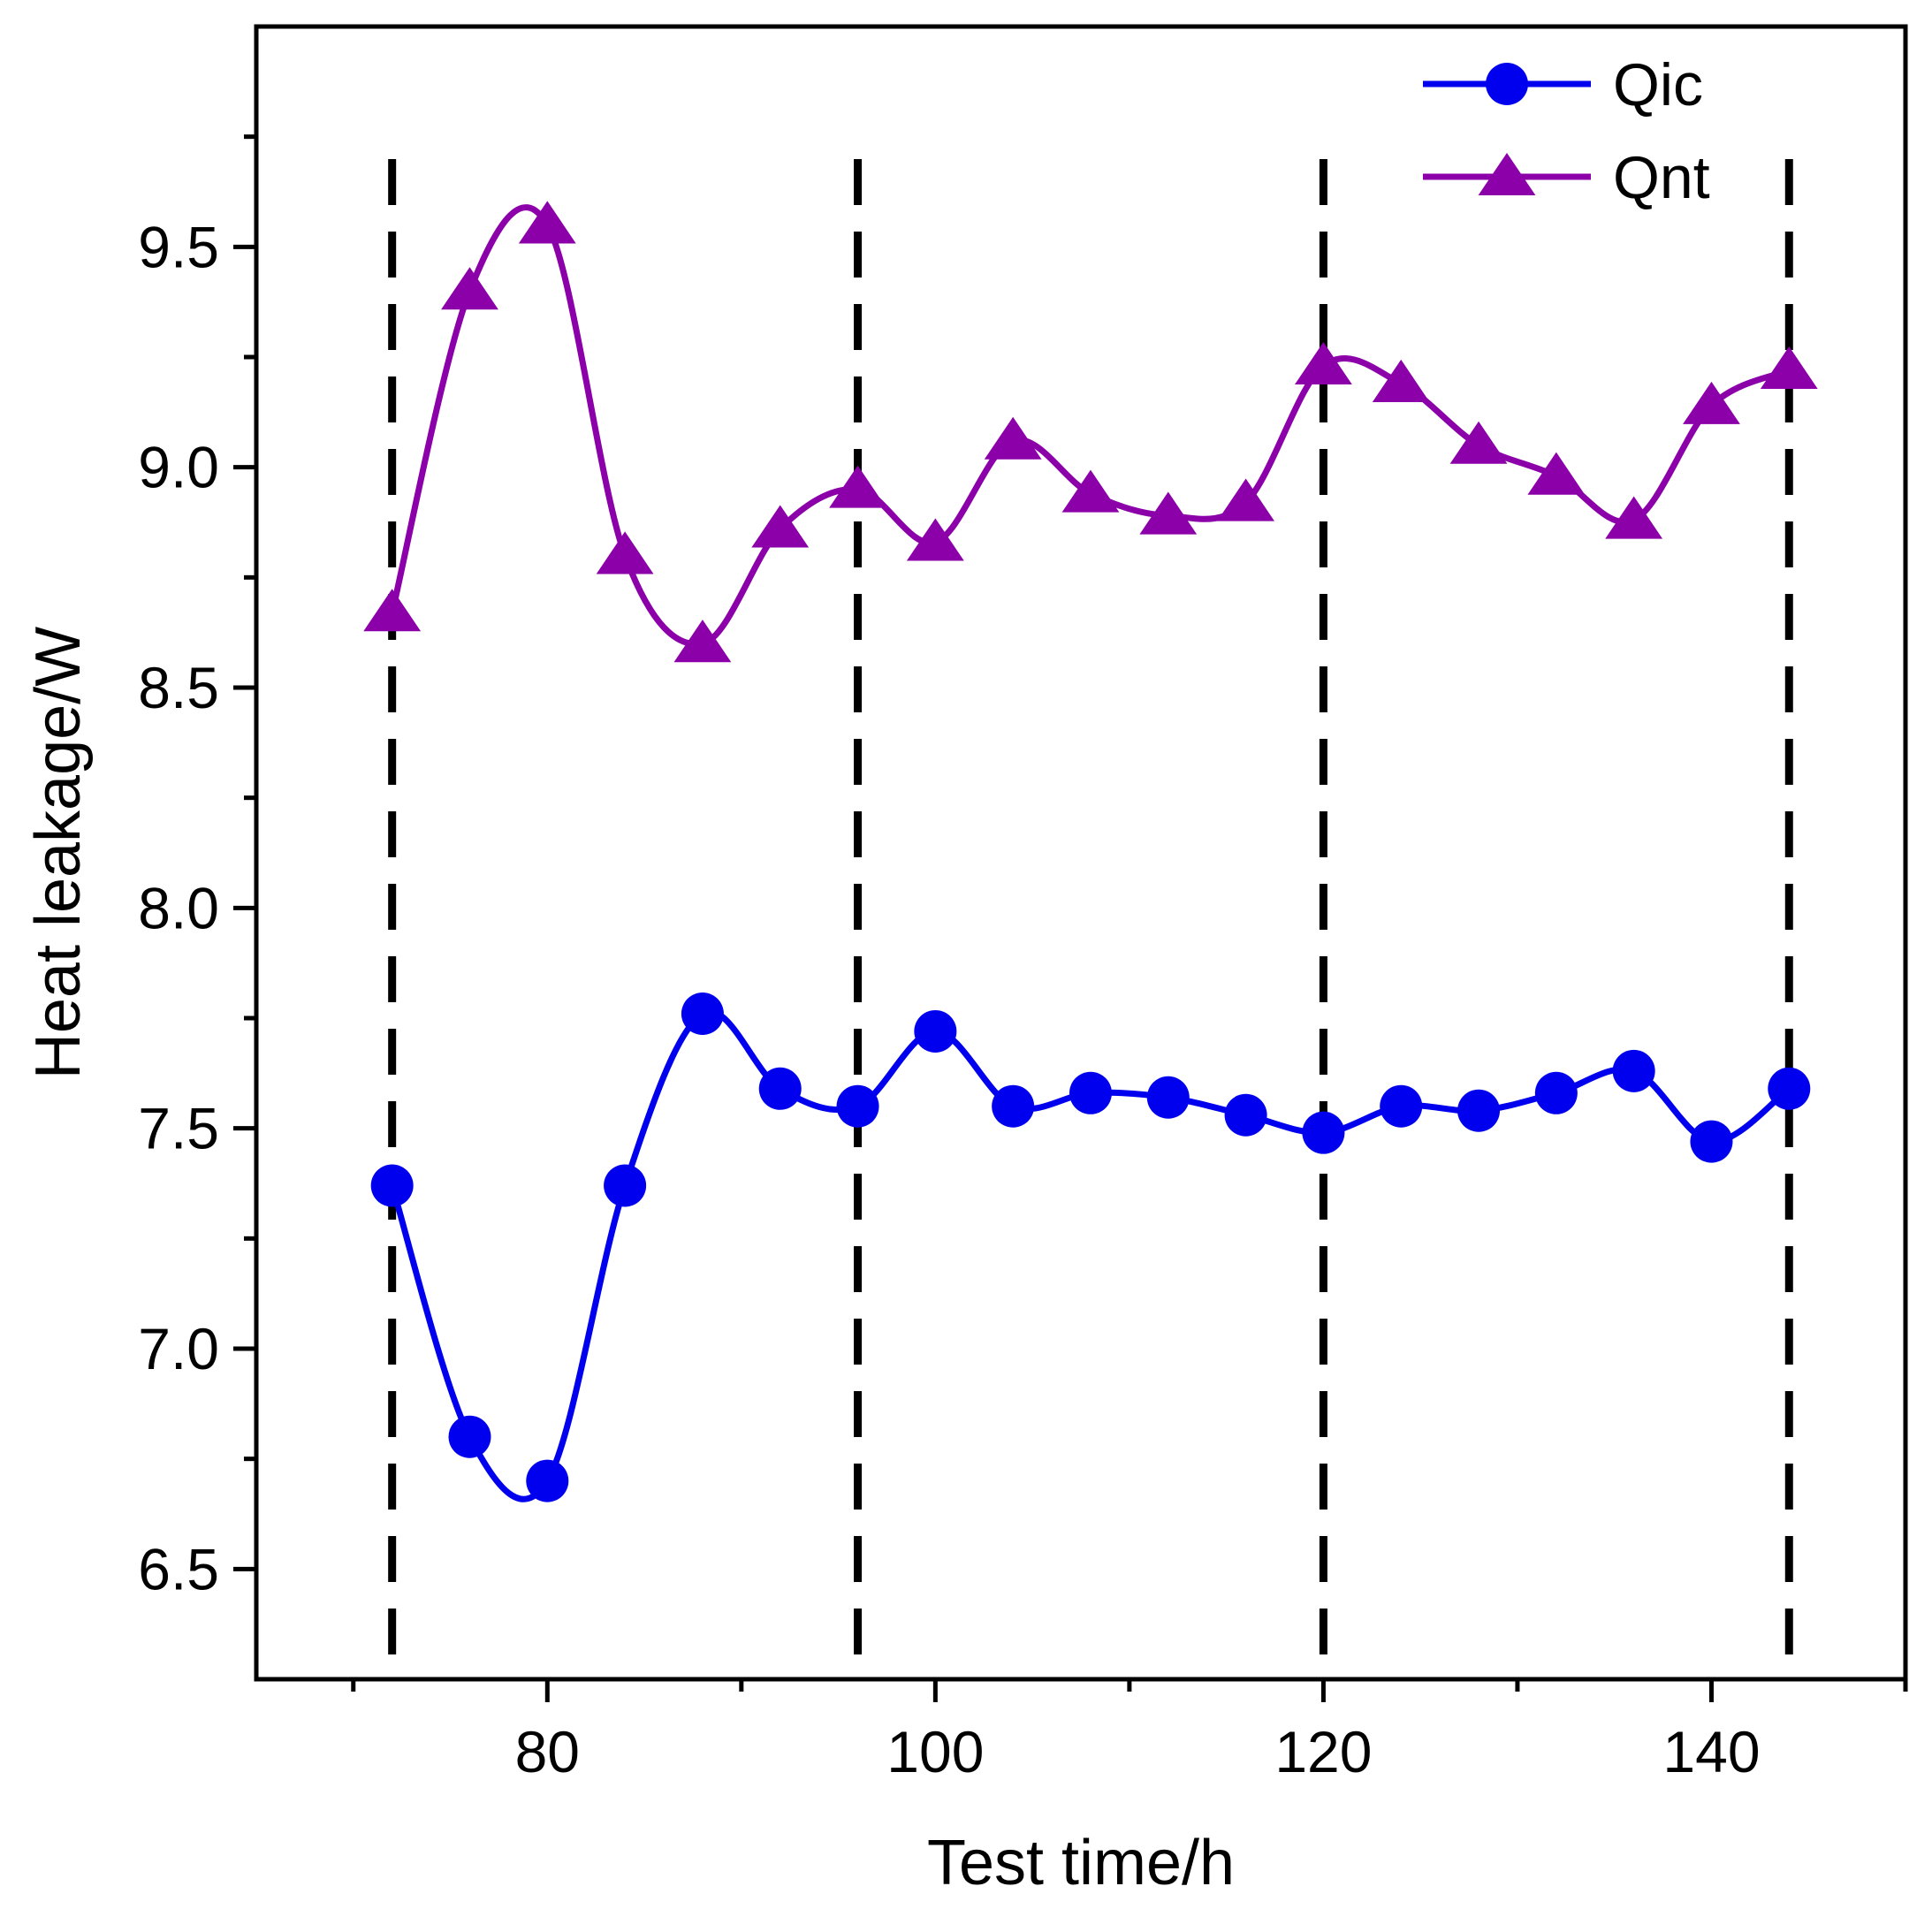 Image resolution: width=1932 pixels, height=1909 pixels. I want to click on x-tick-label-120: 120, so click(1323, 1751).